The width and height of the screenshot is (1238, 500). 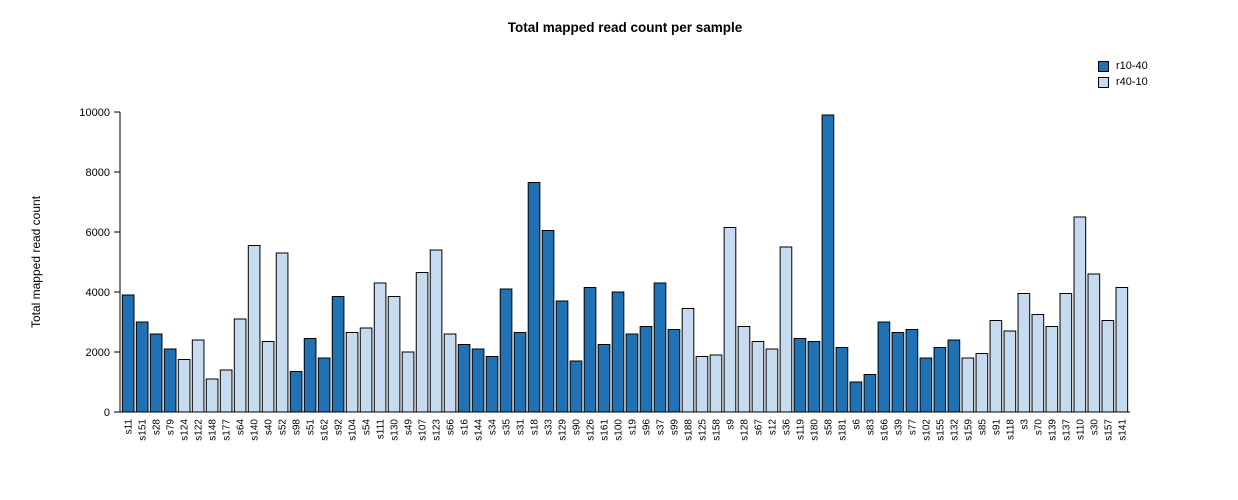 What do you see at coordinates (129, 427) in the screenshot?
I see `x-tick-label: s11` at bounding box center [129, 427].